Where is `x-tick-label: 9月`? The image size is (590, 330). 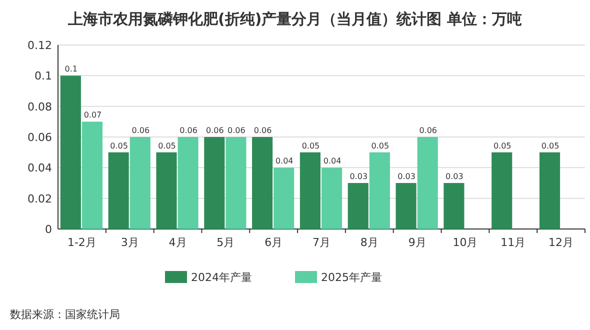 x-tick-label: 9月 is located at coordinates (417, 242).